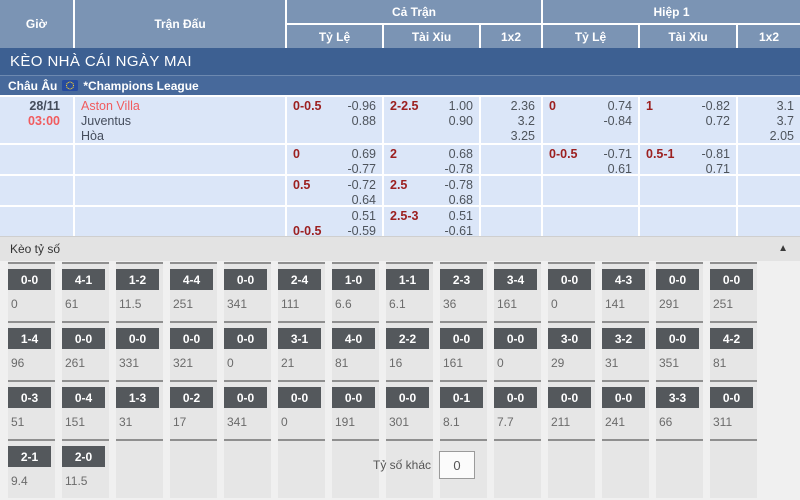 The image size is (800, 500). Describe the element at coordinates (569, 338) in the screenshot. I see `score-chip: 3-0` at that location.